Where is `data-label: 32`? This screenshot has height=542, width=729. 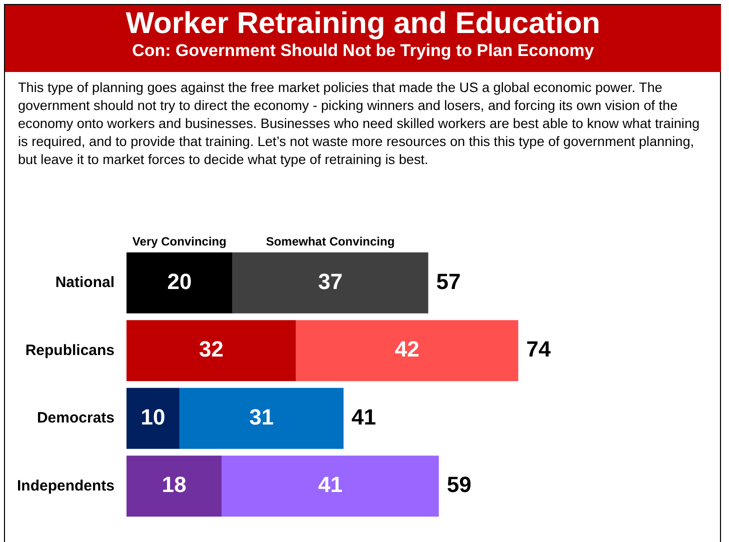 data-label: 32 is located at coordinates (211, 349).